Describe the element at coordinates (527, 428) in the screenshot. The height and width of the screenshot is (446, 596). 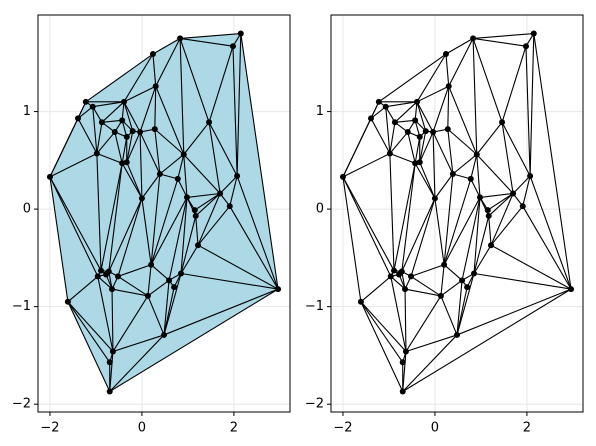
I see `x-tick-label: 2` at that location.